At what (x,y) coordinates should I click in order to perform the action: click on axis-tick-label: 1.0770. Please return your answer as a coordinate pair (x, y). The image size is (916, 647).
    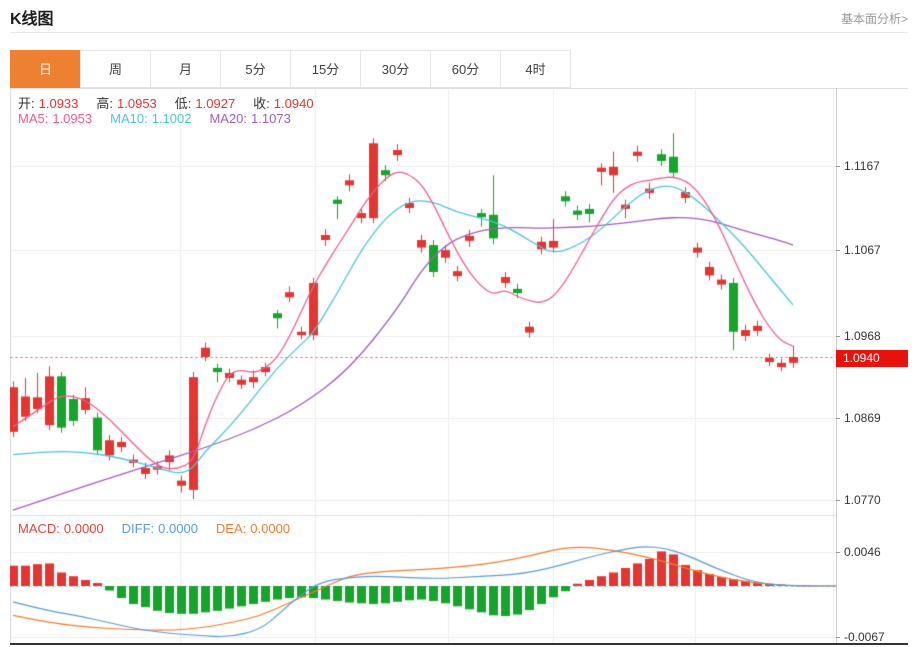
    Looking at the image, I should click on (858, 500).